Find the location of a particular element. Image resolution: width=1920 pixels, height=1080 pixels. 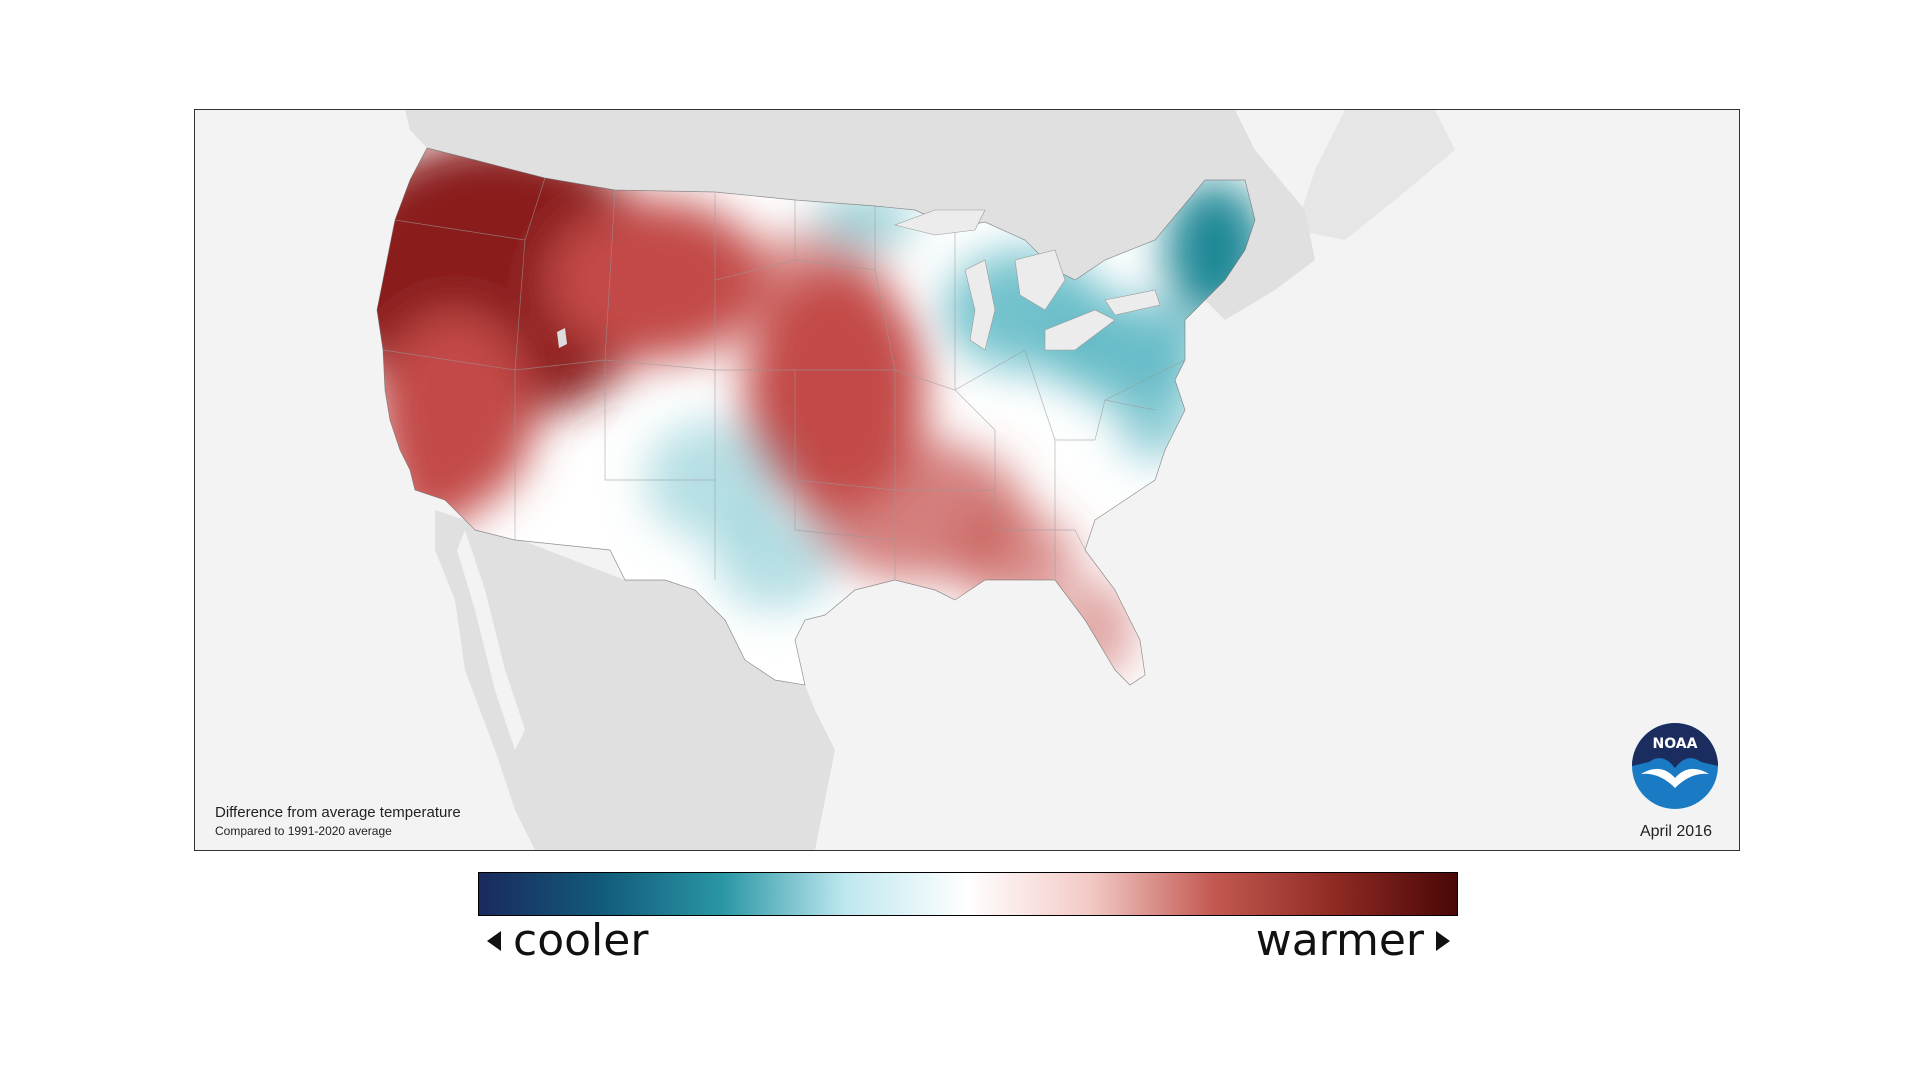

logo-text: NOAA is located at coordinates (1675, 744).